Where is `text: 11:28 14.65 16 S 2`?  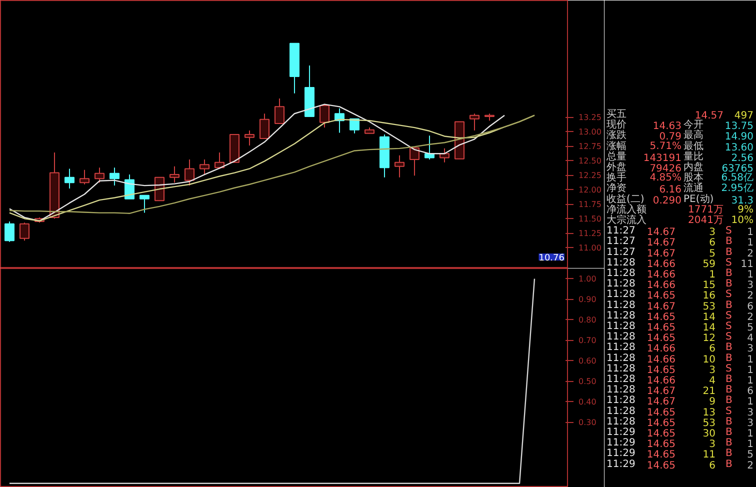 text: 11:28 14.65 16 S 2 is located at coordinates (680, 295).